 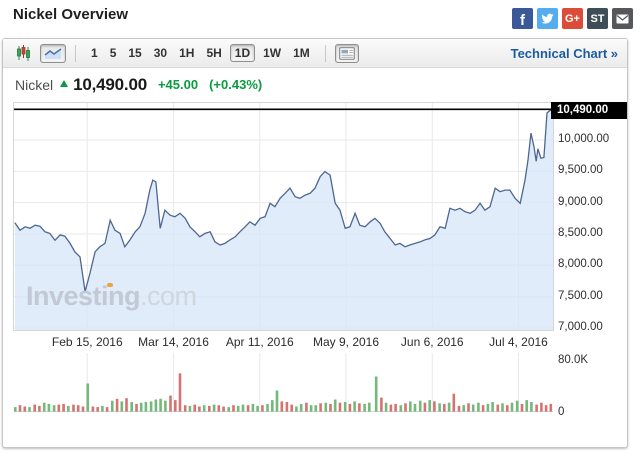 I want to click on technical-chart-link: Technical Chart », so click(x=564, y=53).